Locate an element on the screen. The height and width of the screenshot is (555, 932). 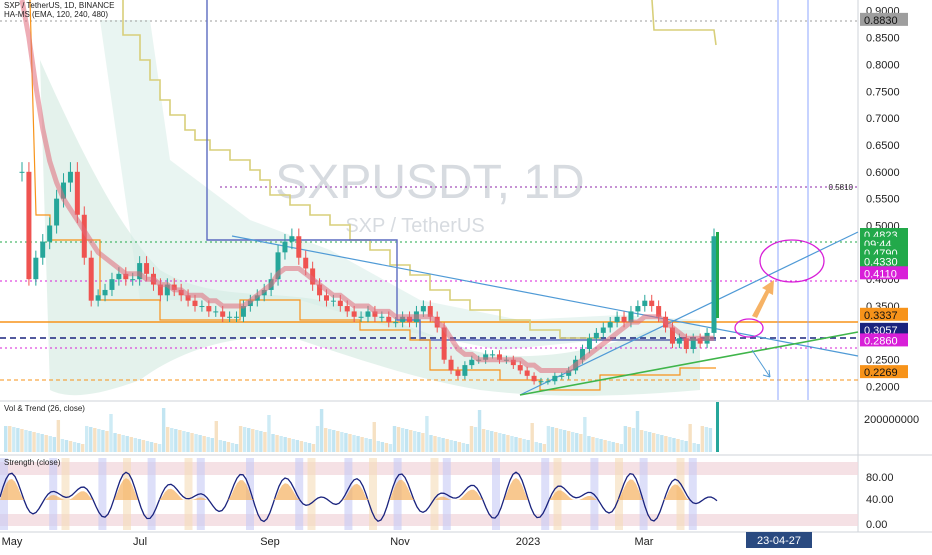
strength-line is located at coordinates (359, 497).